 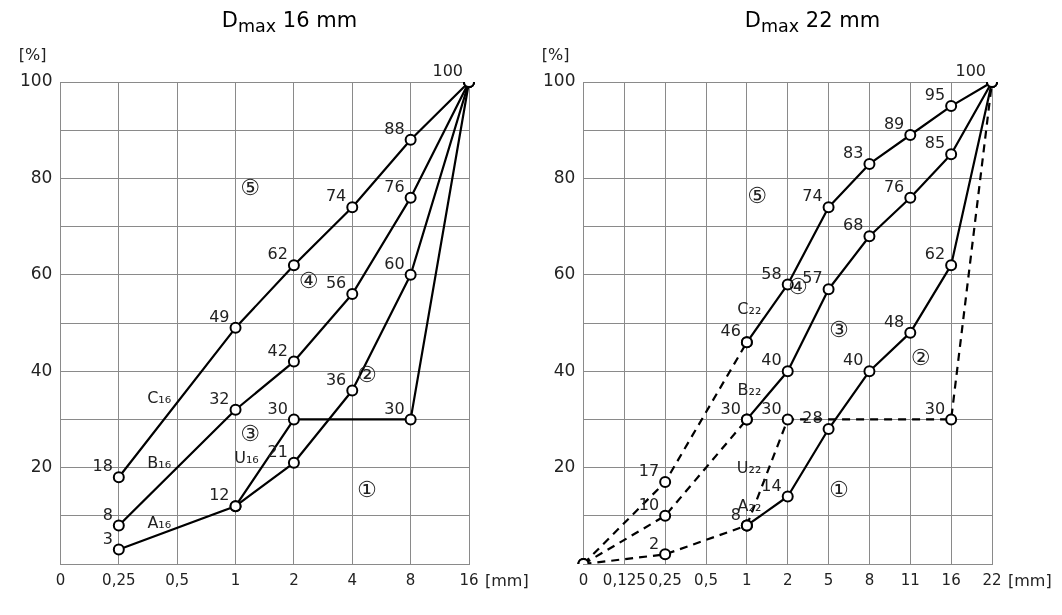 What do you see at coordinates (771, 273) in the screenshot?
I see `data-label: 58` at bounding box center [771, 273].